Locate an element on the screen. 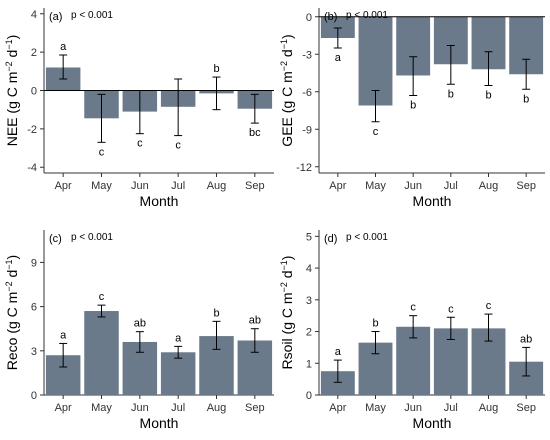  bar-may is located at coordinates (101, 353).